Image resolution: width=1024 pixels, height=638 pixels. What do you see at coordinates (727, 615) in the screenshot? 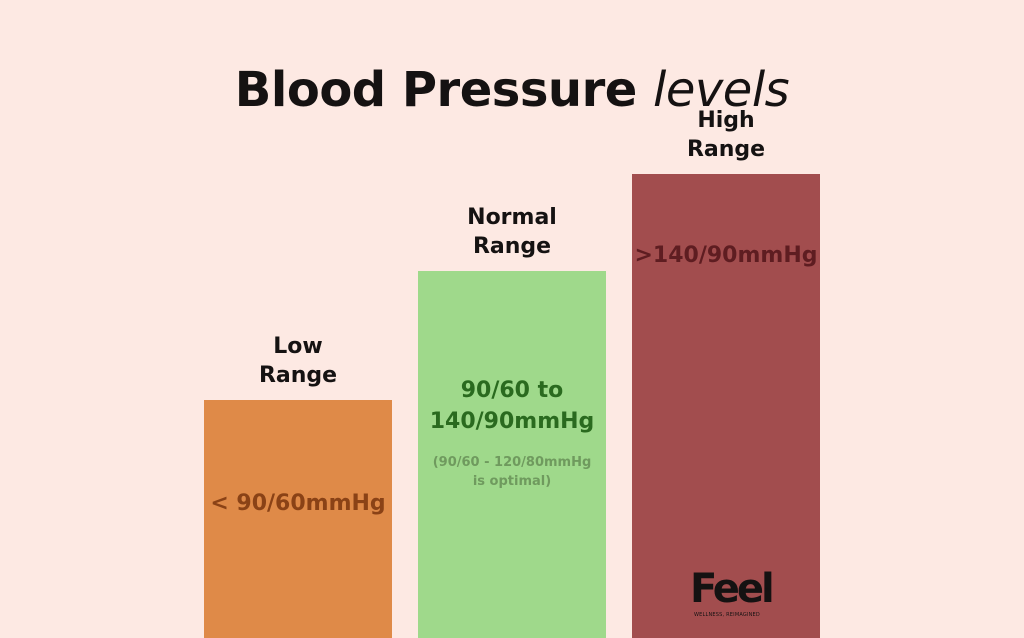
I see `logo-tagline: WELLNESS, REIMAGINED` at bounding box center [727, 615].